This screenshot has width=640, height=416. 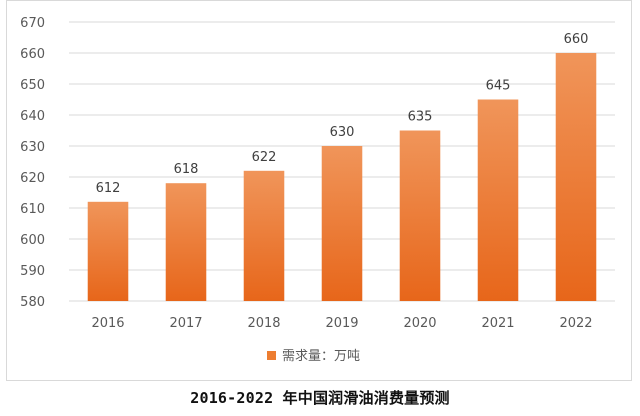 What do you see at coordinates (32, 178) in the screenshot?
I see `y-tick-label: 620` at bounding box center [32, 178].